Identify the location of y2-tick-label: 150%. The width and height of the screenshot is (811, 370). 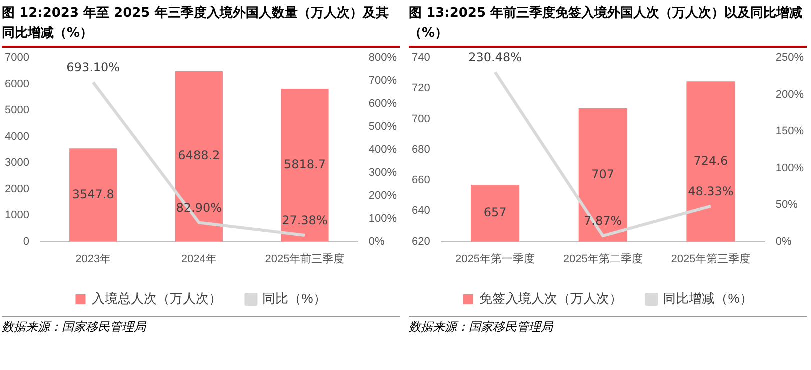
(790, 132).